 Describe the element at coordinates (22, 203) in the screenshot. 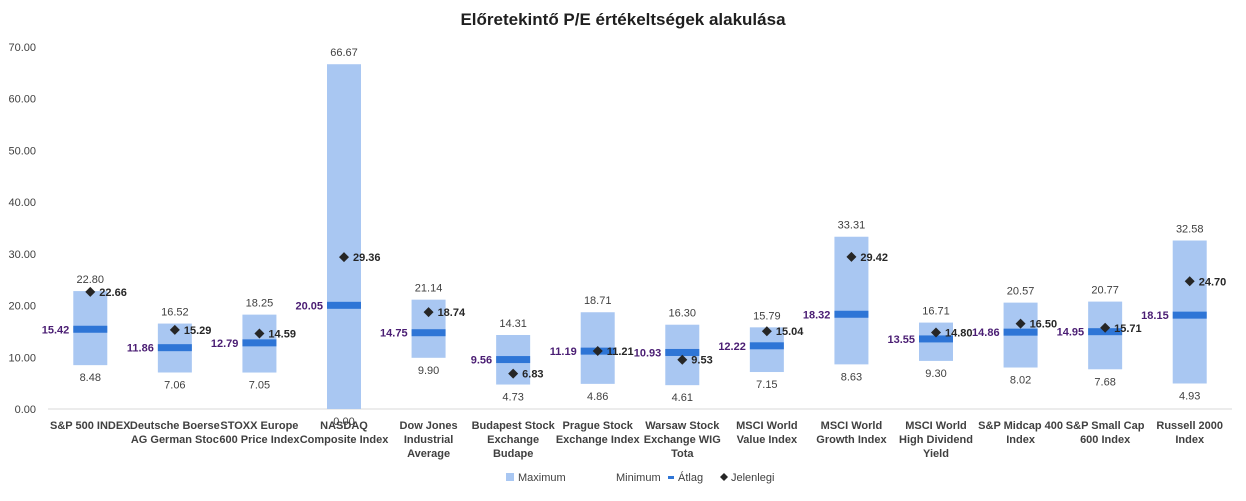

I see `y-tick-label: 40.00` at that location.